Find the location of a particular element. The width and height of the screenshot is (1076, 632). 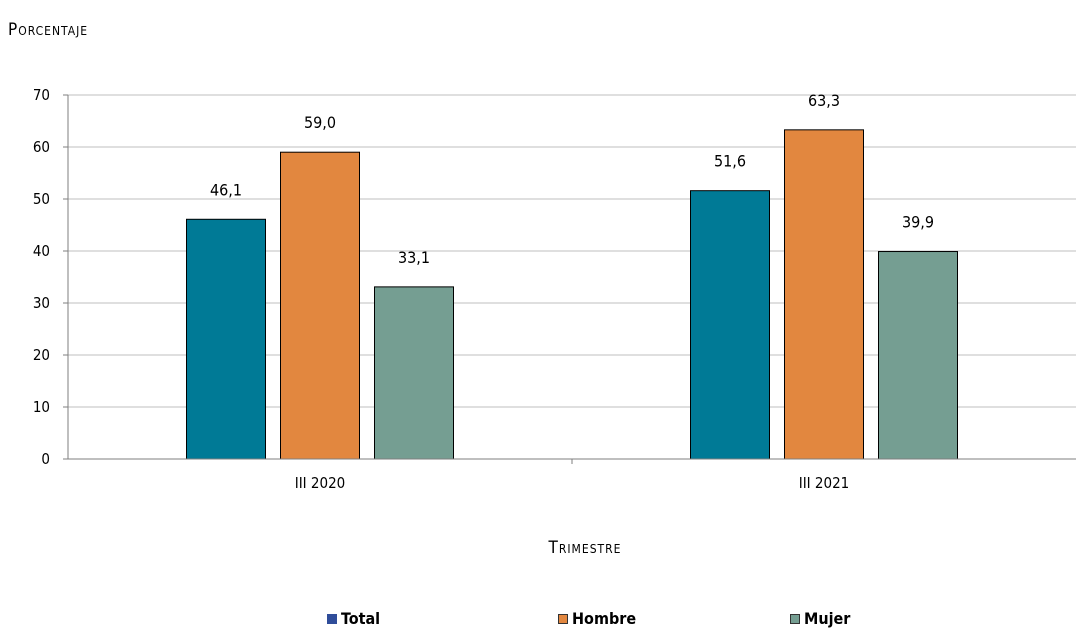

y-axis-title: Porcentaje is located at coordinates (48, 30).